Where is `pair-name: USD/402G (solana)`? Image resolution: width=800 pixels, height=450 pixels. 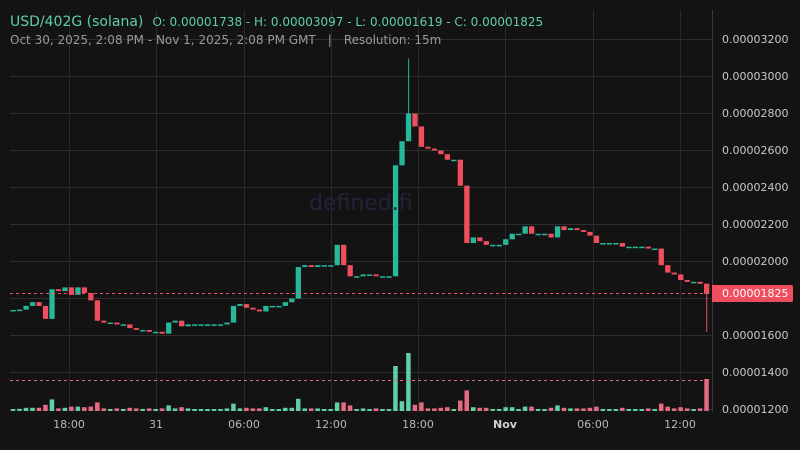
pair-name: USD/402G (solana) is located at coordinates (77, 22).